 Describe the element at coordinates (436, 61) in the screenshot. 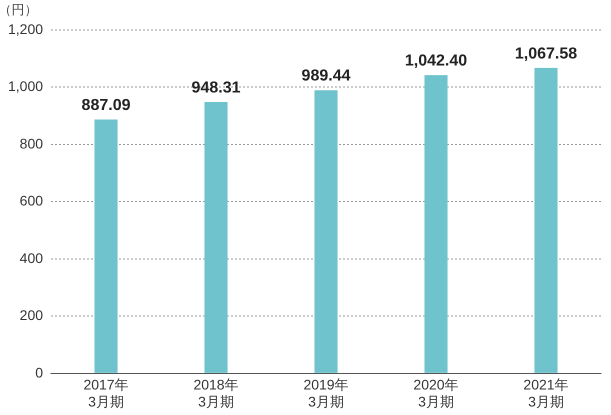

I see `data-label: 1,042.40` at that location.